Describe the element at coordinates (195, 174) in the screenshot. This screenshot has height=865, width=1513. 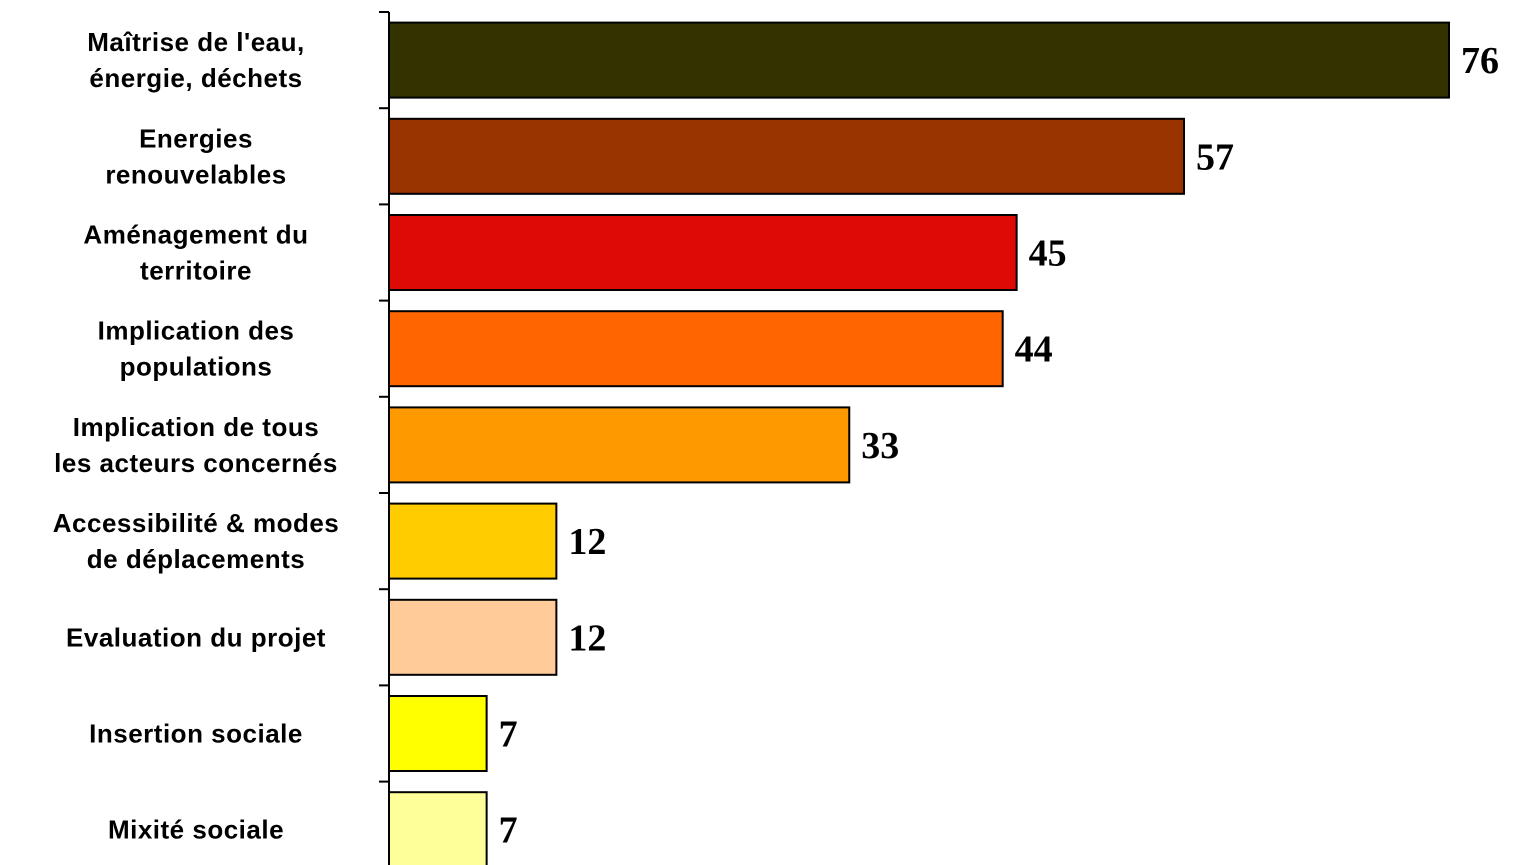
I see `category-label-line: renouvelables` at that location.